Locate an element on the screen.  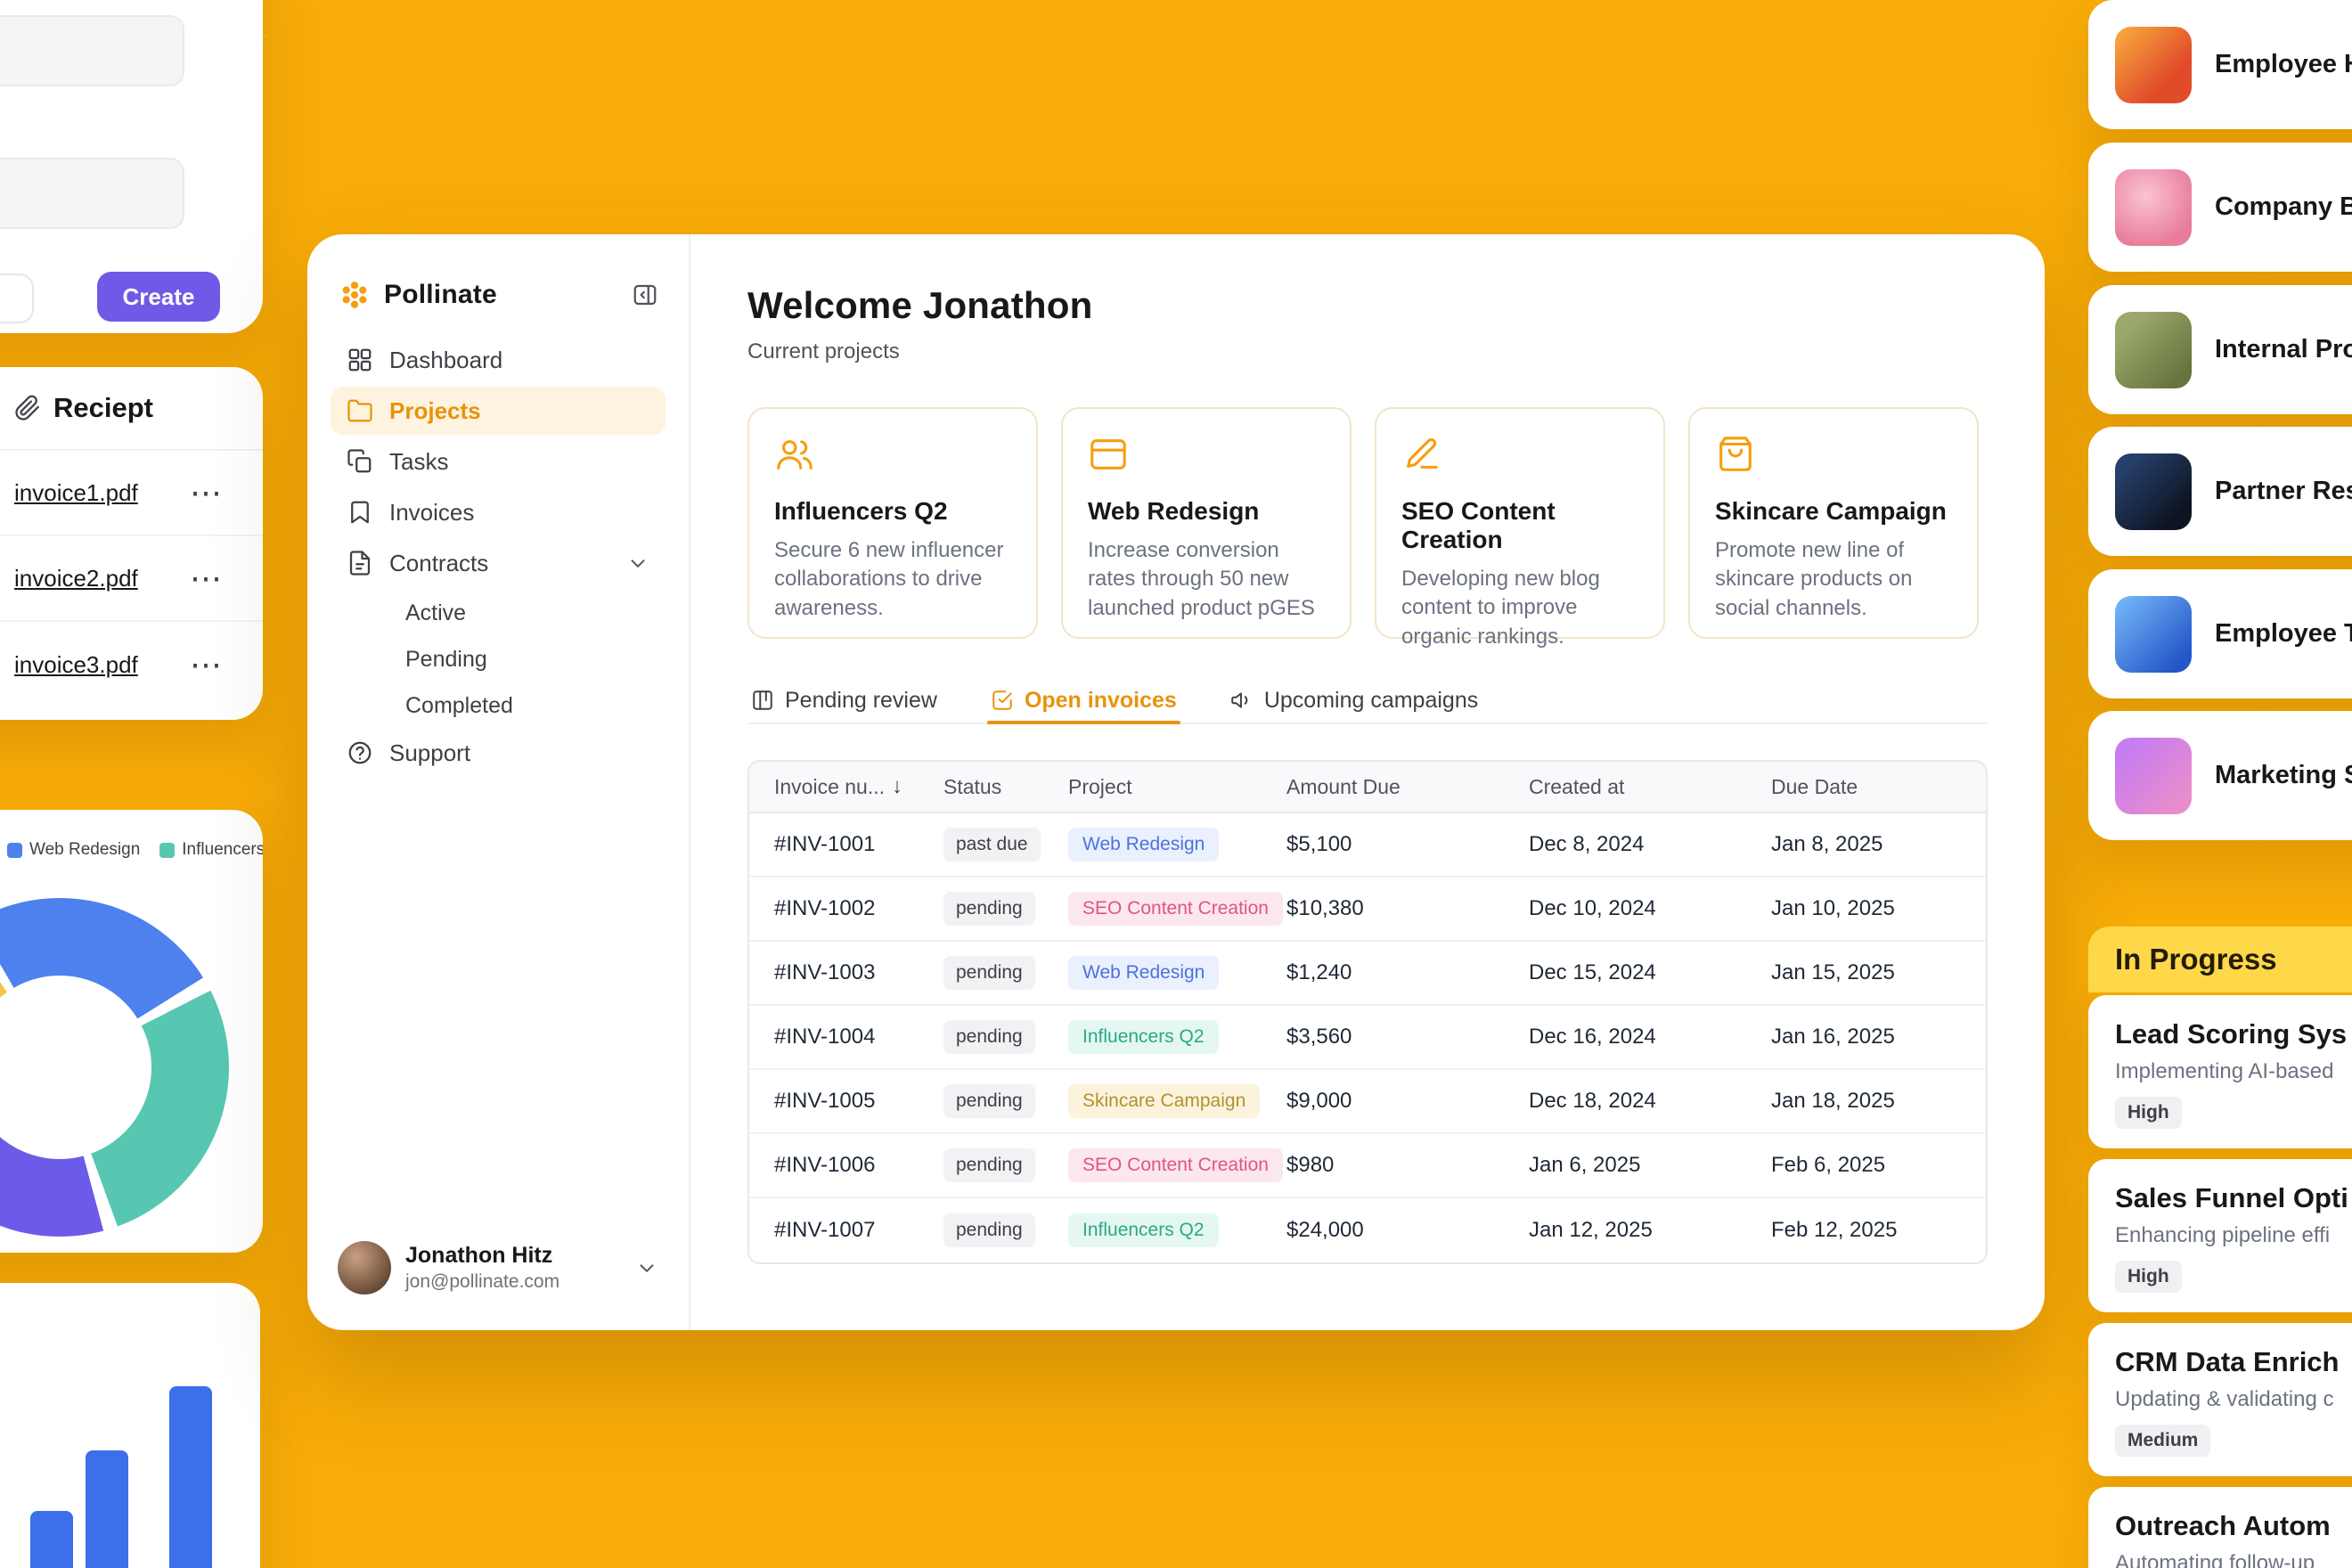
donut-chart-card: Web Redesign Influencers Q2 is located at coordinates (131, 1031).